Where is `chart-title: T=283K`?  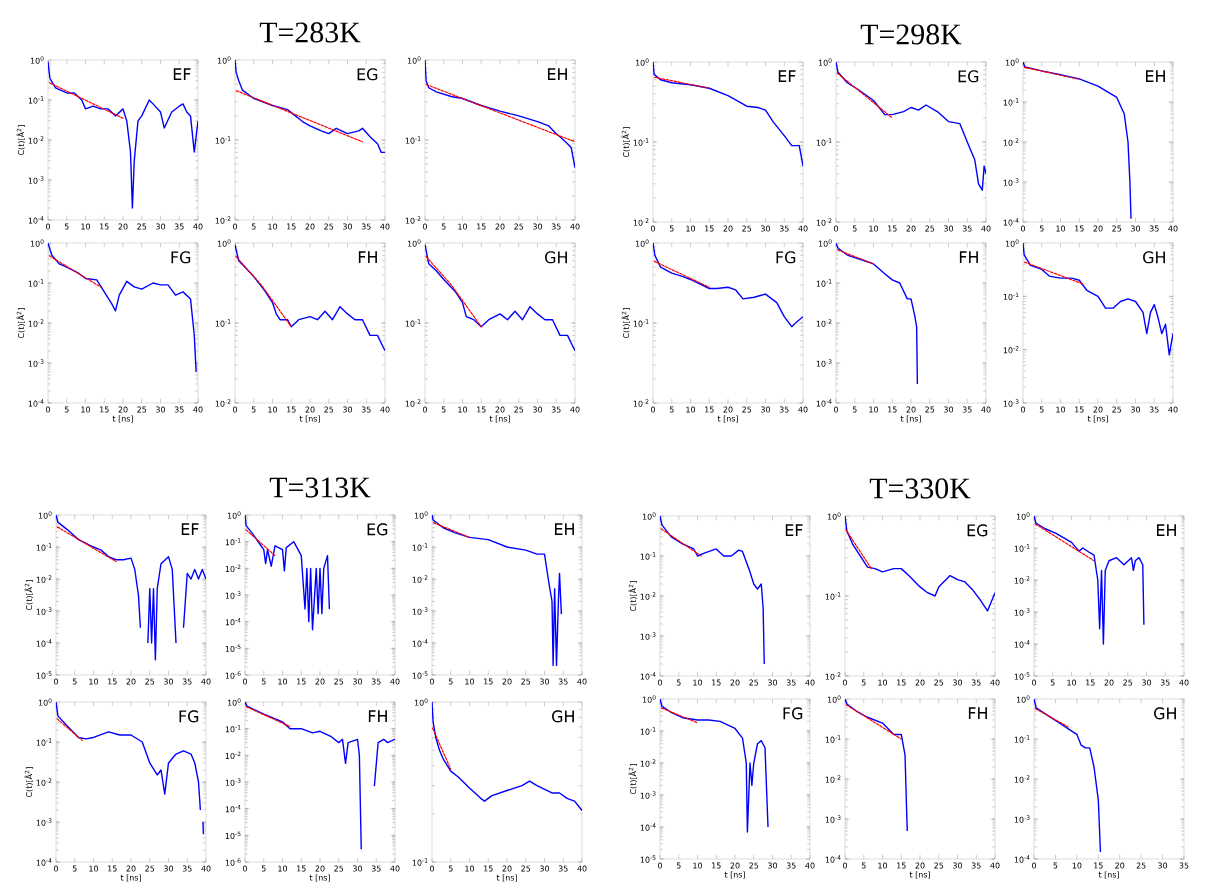
chart-title: T=283K is located at coordinates (310, 32).